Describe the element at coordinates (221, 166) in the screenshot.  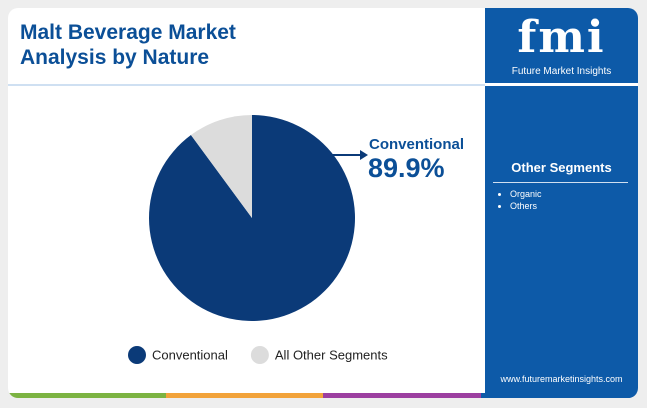
I see `pie-slice` at that location.